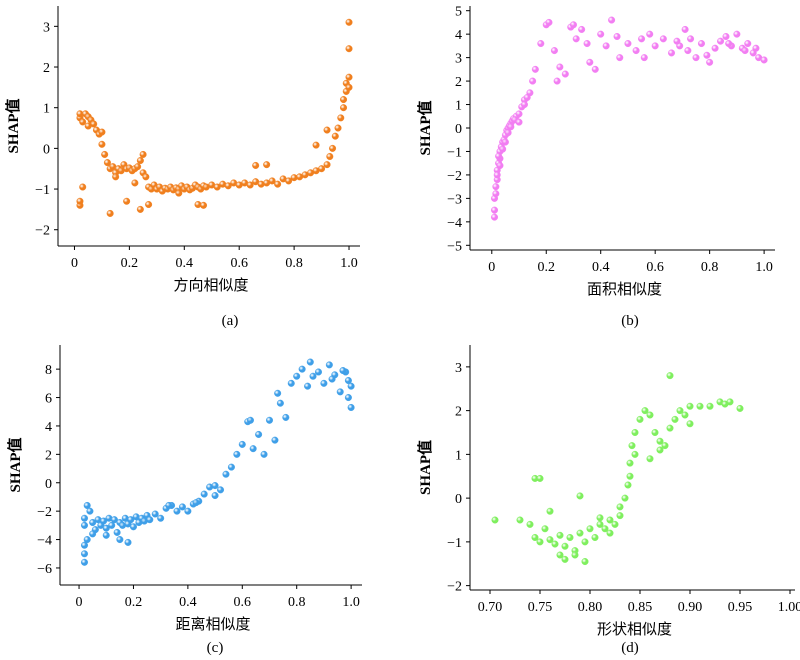 The height and width of the screenshot is (660, 800). I want to click on y-tick-label: 4, so click(48, 427).